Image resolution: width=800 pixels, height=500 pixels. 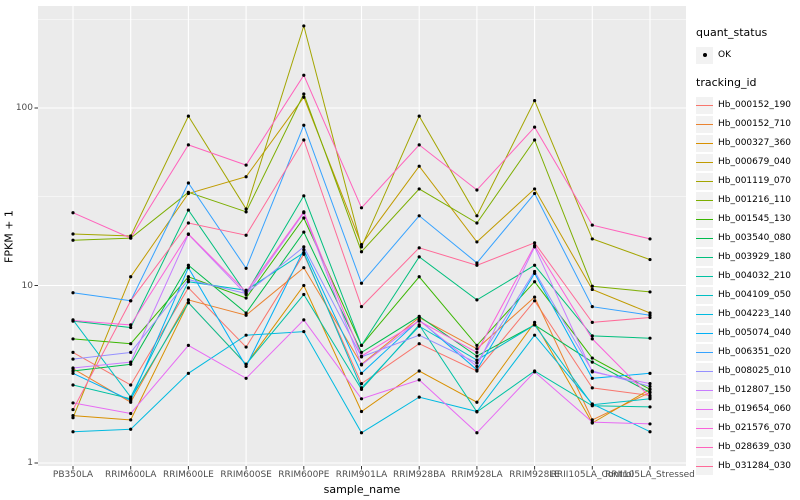 What do you see at coordinates (748, 409) in the screenshot?
I see `legend-item-Hb_019654_060: Hb_019654_060` at bounding box center [748, 409].